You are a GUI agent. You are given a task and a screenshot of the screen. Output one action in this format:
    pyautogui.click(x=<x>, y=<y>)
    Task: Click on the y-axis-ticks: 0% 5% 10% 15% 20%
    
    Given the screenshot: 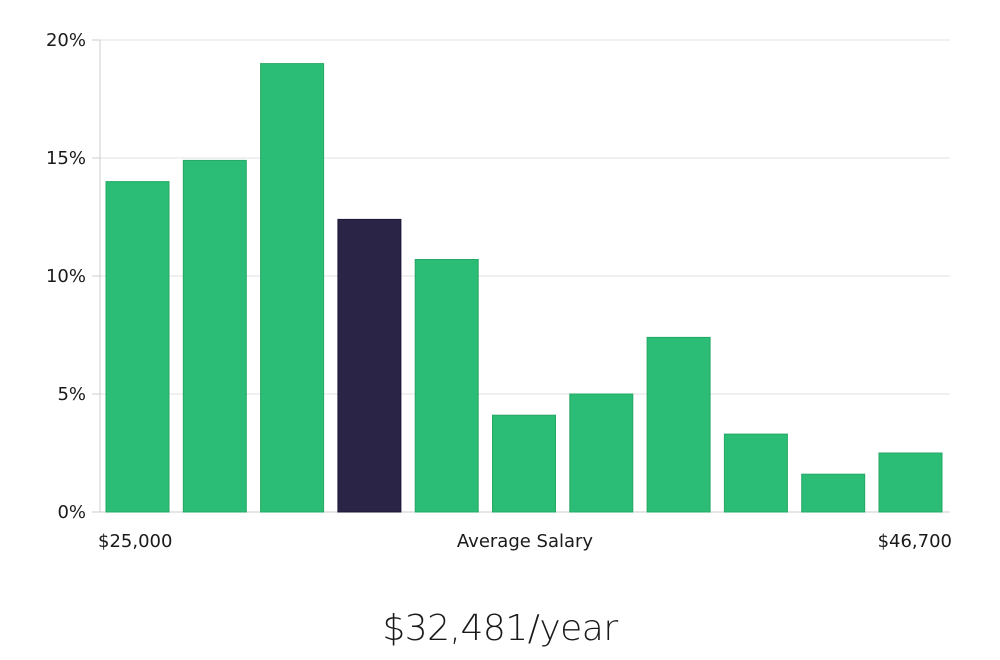 What is the action you would take?
    pyautogui.click(x=73, y=276)
    